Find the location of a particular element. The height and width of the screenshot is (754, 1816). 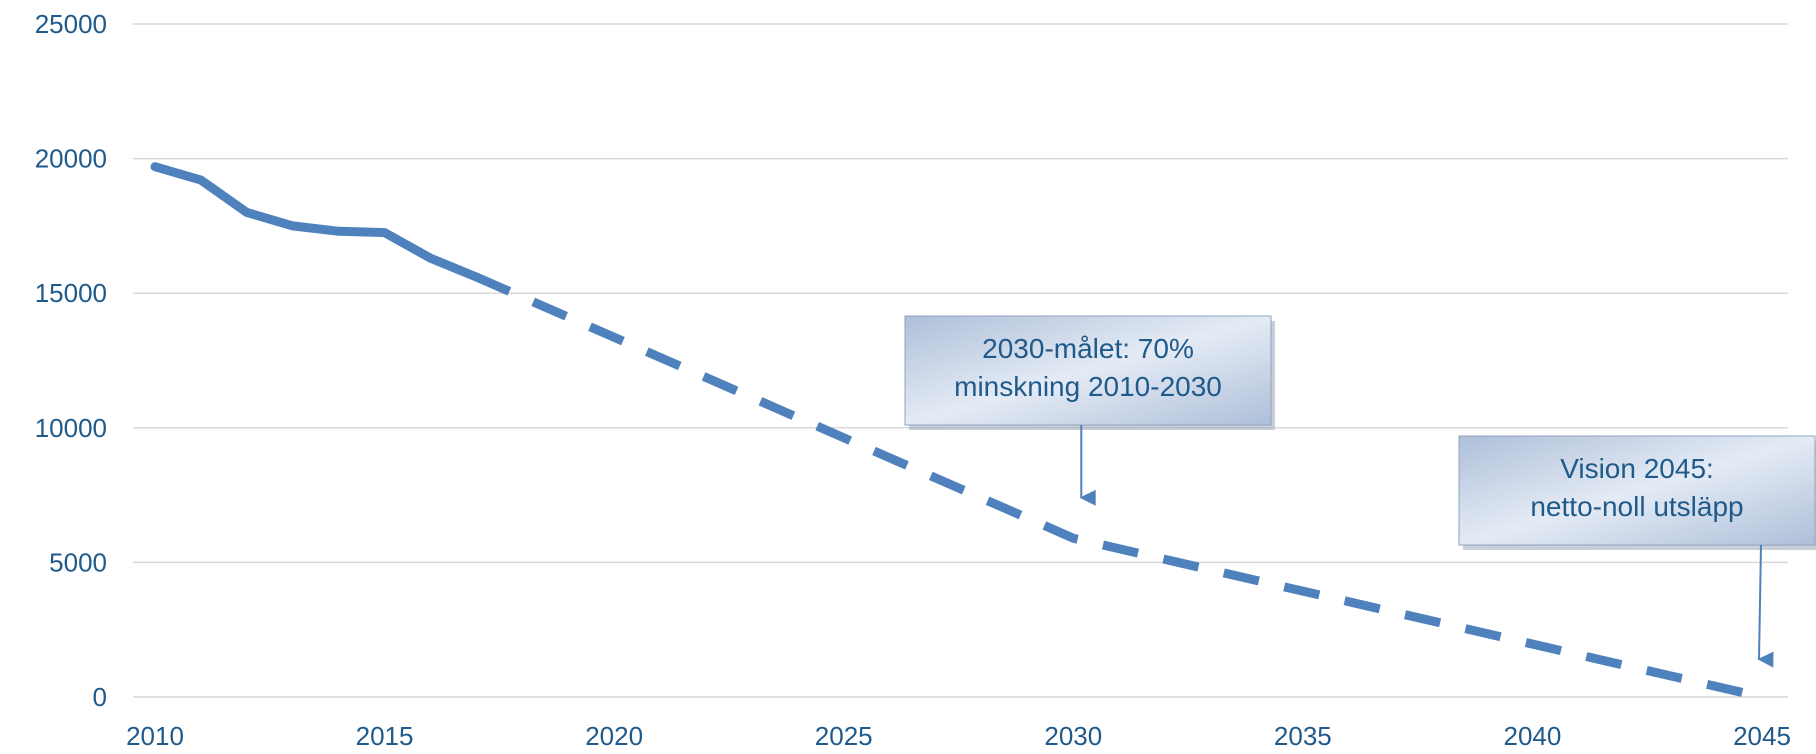

x-tick-label: 2020 is located at coordinates (614, 736).